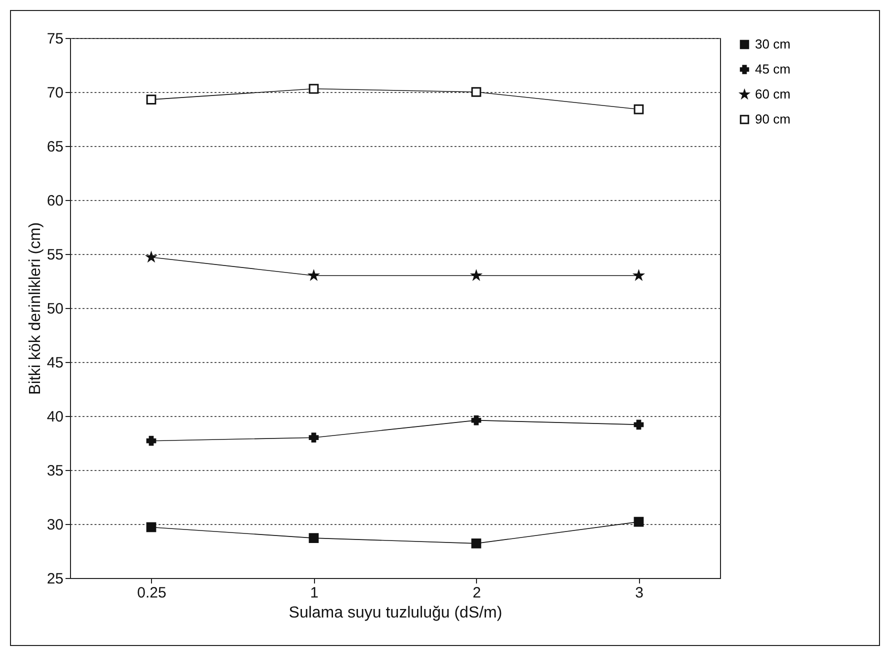  Describe the element at coordinates (151, 593) in the screenshot. I see `x-tick-label: 0.25` at that location.